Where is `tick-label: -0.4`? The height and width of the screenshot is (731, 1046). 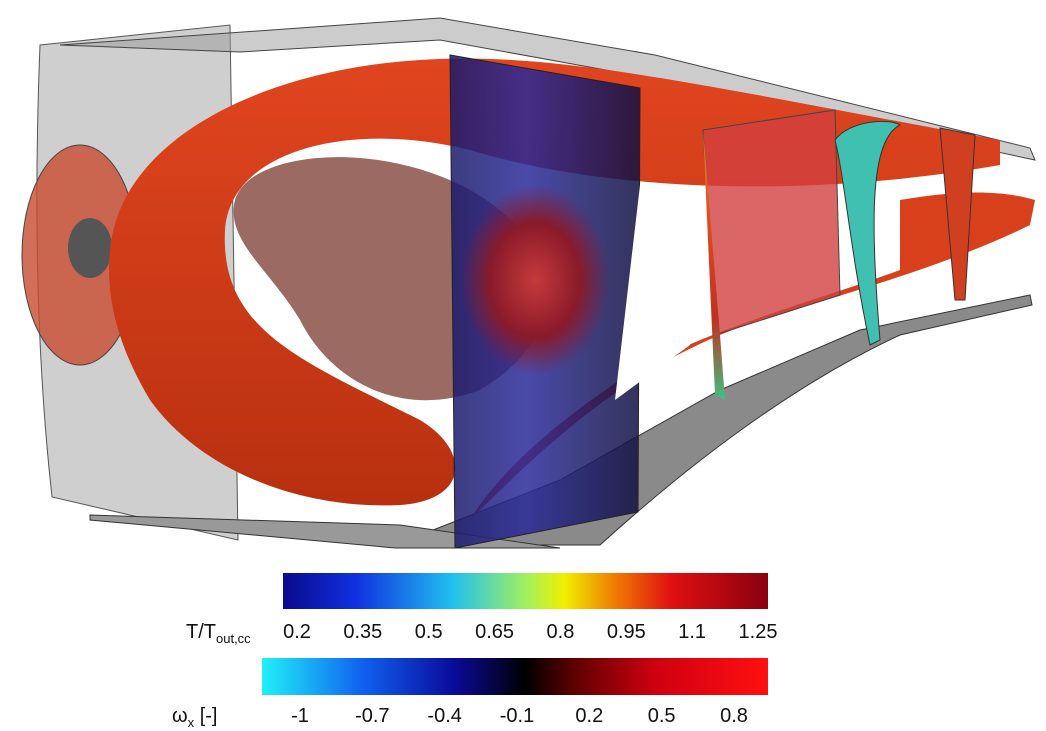
tick-label: -0.4 is located at coordinates (444, 716).